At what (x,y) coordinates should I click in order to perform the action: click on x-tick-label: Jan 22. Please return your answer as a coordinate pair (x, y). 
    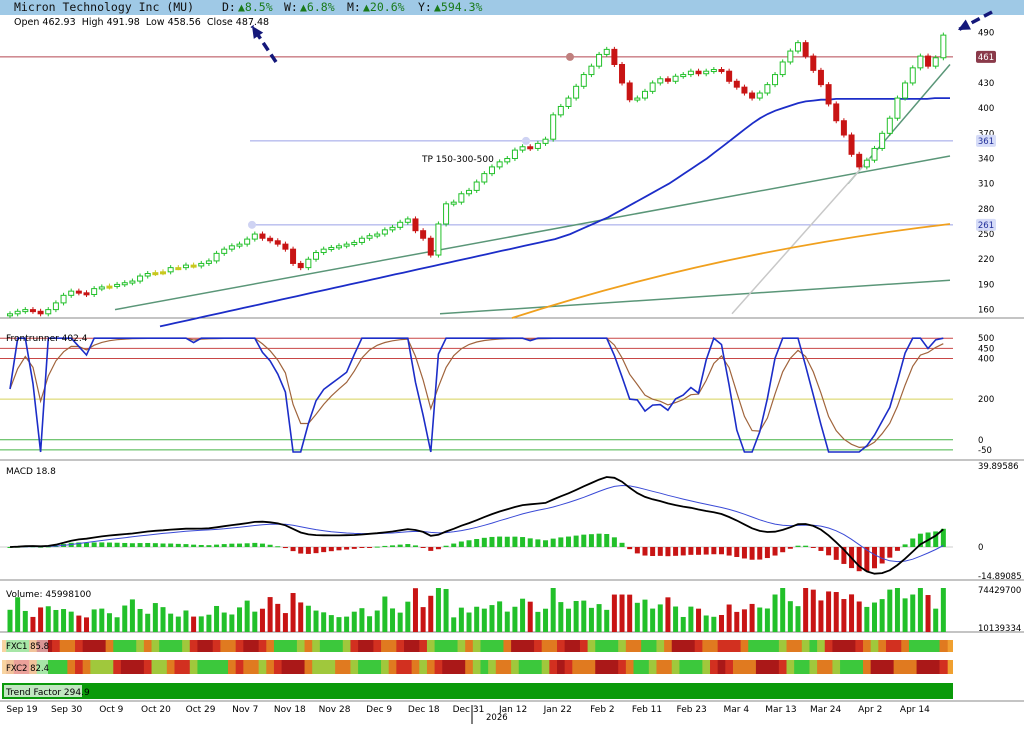
    Looking at the image, I should click on (557, 710).